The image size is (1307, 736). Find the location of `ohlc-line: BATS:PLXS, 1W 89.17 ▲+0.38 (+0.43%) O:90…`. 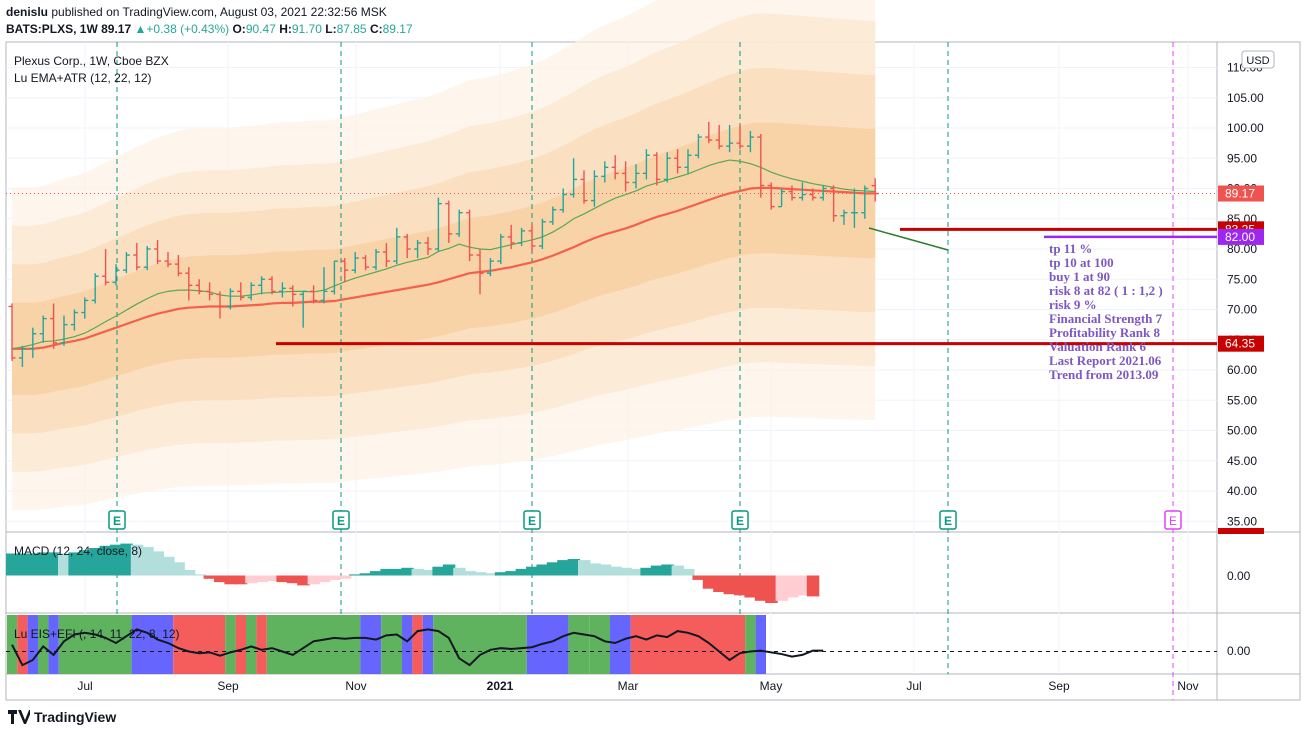

ohlc-line: BATS:PLXS, 1W 89.17 ▲+0.38 (+0.43%) O:90… is located at coordinates (209, 29).